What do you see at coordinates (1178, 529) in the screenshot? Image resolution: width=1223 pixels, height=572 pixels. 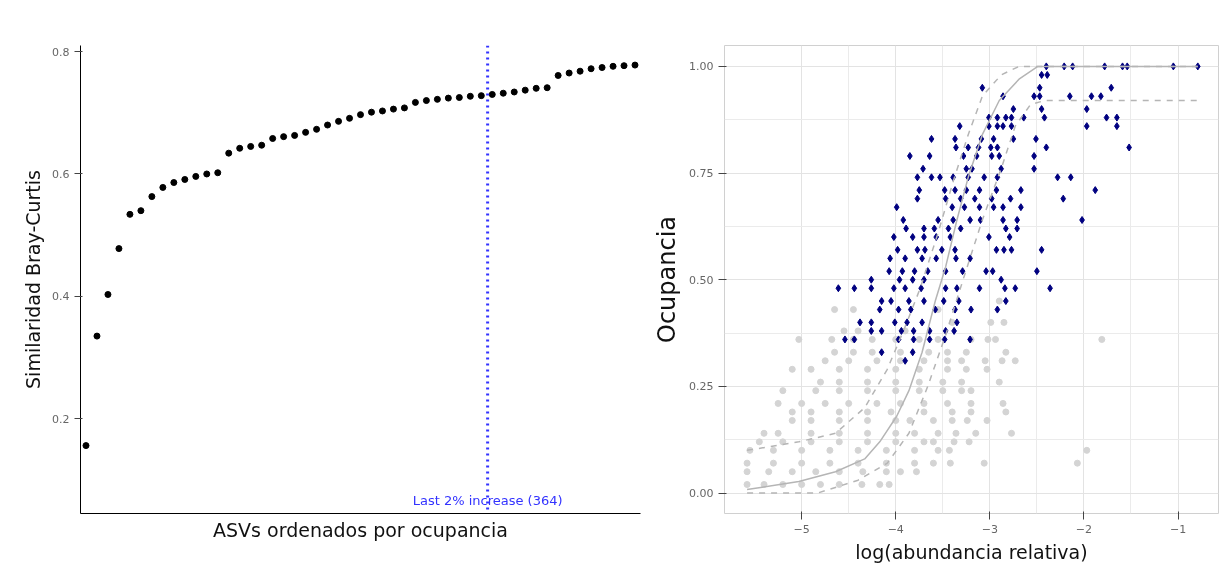 I see `x-tick-label: −1` at bounding box center [1178, 529].